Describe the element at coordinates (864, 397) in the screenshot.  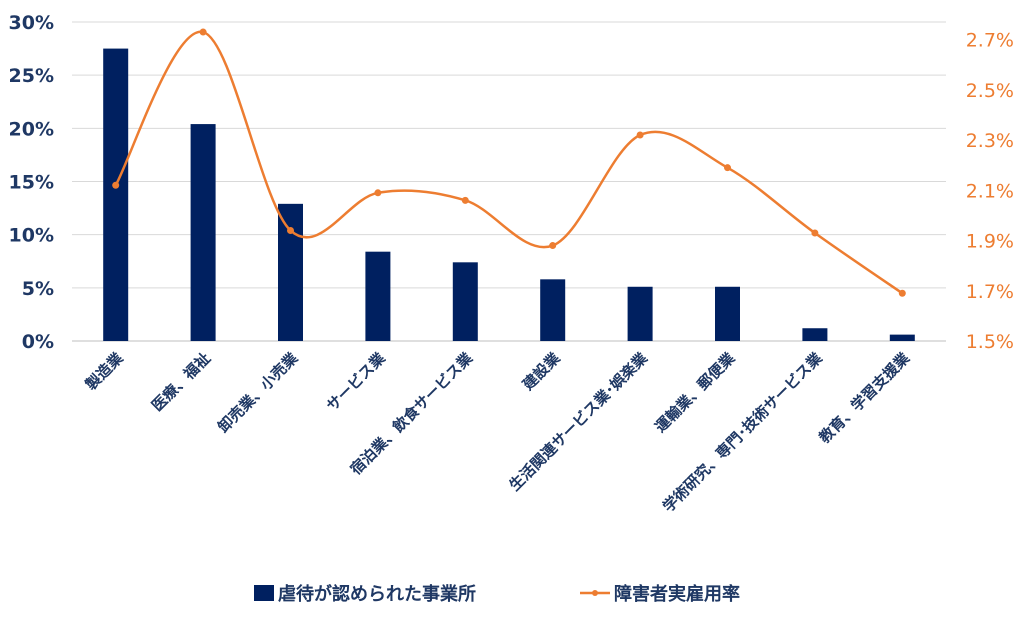
I see `category-label: 教育、学習支援業` at that location.